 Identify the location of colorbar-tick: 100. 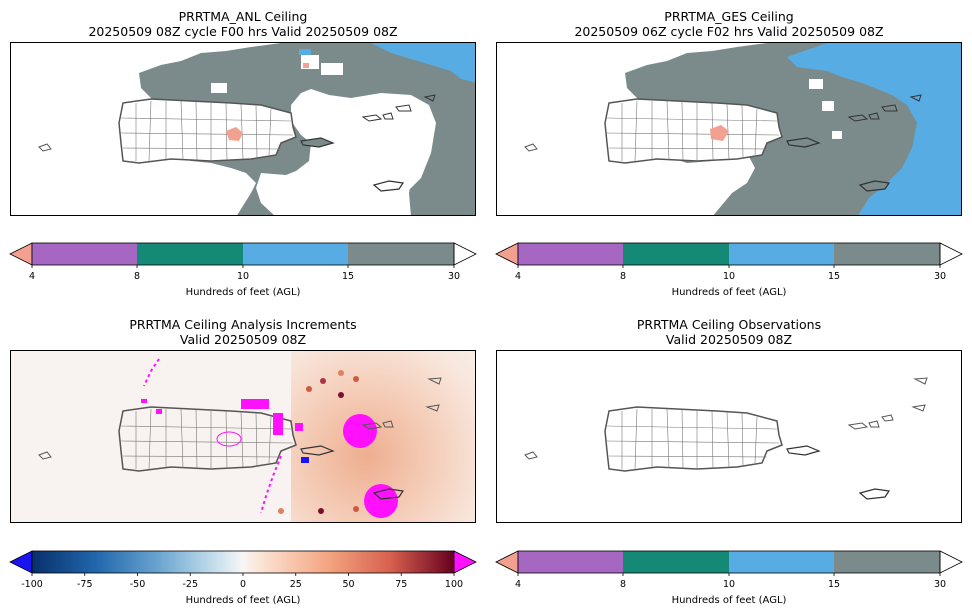
(454, 584).